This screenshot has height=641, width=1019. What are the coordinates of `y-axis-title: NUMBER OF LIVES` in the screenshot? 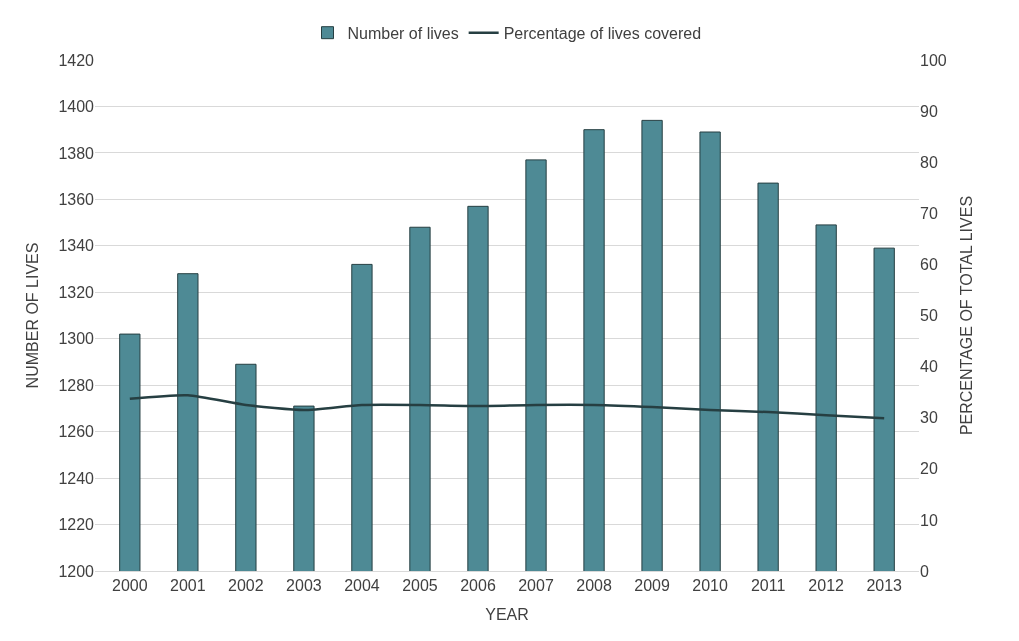 It's located at (33, 315).